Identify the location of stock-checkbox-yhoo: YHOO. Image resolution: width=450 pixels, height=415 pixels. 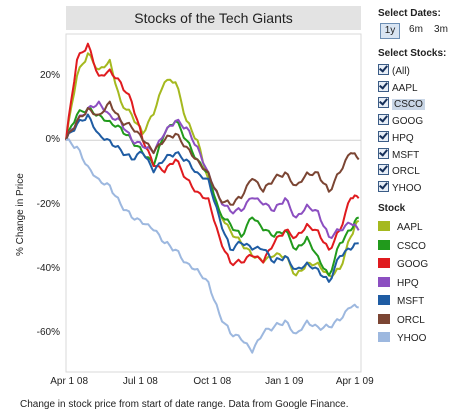
(400, 187).